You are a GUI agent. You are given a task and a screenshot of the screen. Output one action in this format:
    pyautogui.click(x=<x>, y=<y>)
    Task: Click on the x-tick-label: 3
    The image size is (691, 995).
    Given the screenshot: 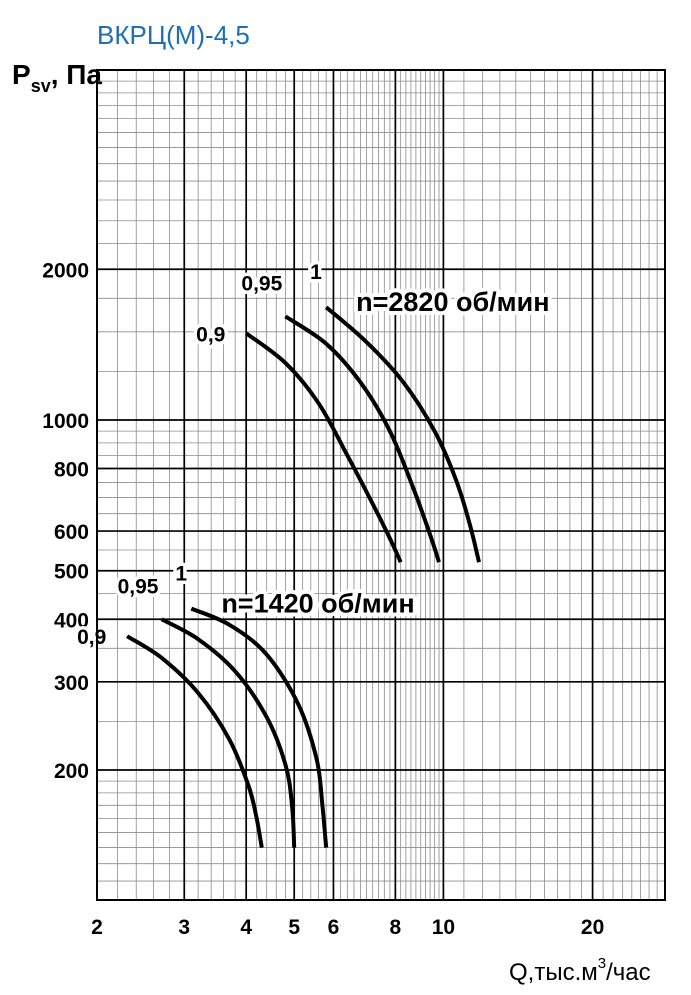 What is the action you would take?
    pyautogui.click(x=184, y=927)
    